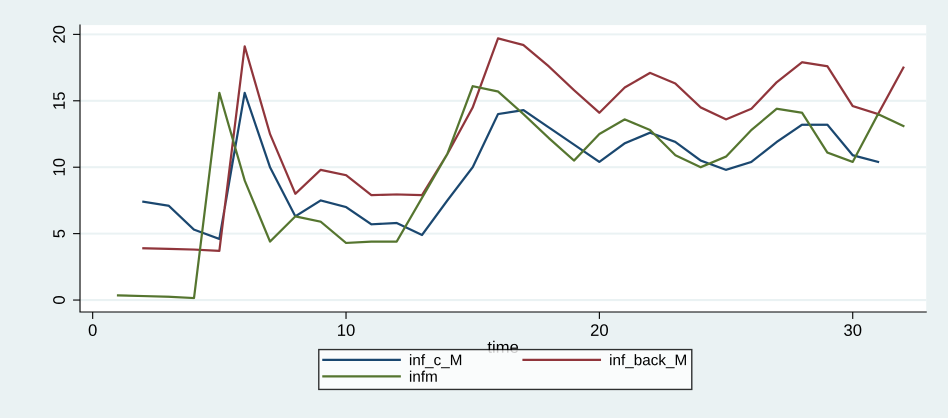 Image resolution: width=948 pixels, height=418 pixels. What do you see at coordinates (853, 330) in the screenshot?
I see `x-tick-label: 30` at bounding box center [853, 330].